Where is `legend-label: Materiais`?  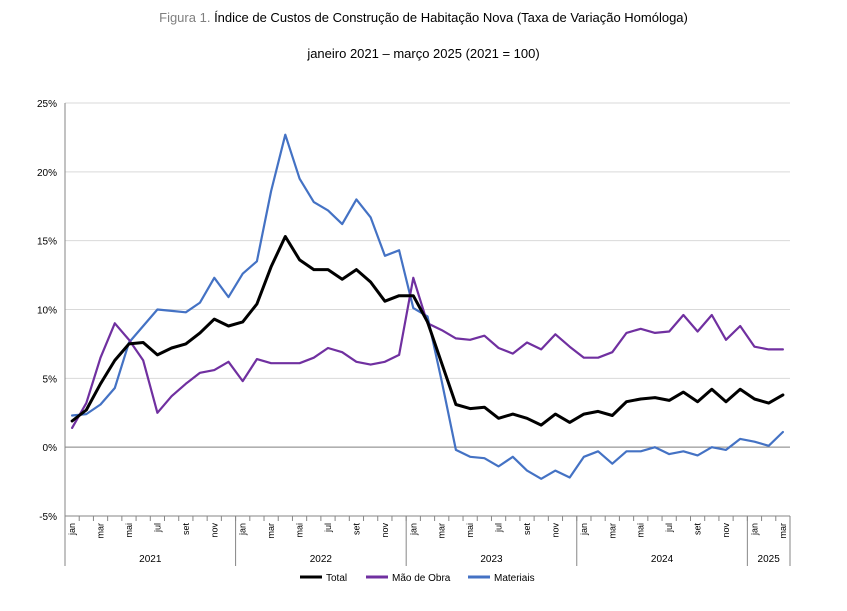 legend-label: Materiais is located at coordinates (514, 578).